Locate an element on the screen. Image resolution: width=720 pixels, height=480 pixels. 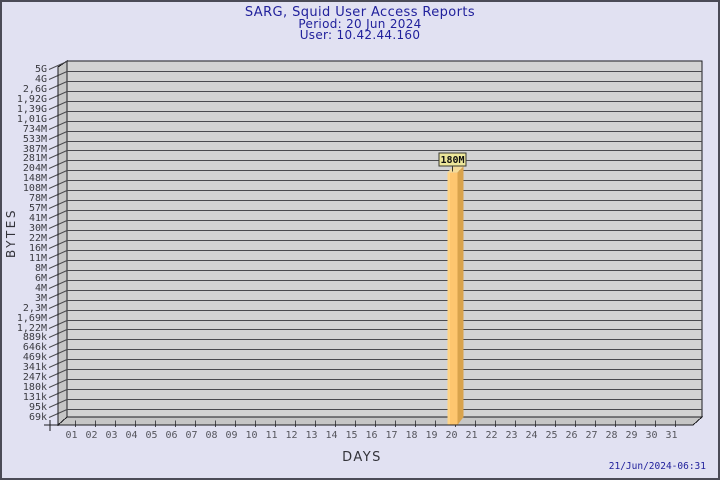
svg-text: 25 is located at coordinates (551, 435).